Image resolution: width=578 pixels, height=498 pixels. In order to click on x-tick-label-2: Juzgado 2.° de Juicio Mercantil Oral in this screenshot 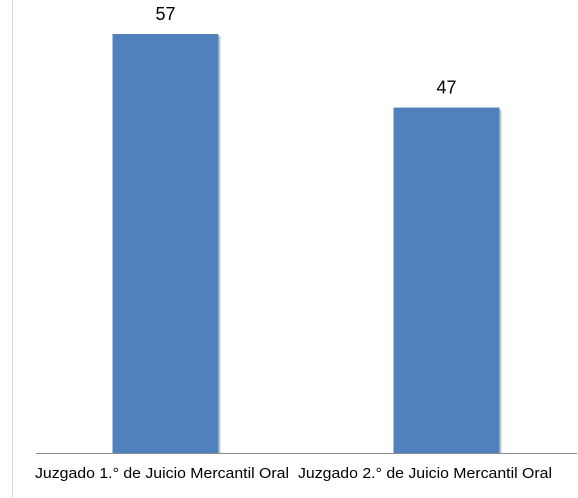, I will do `click(425, 473)`.